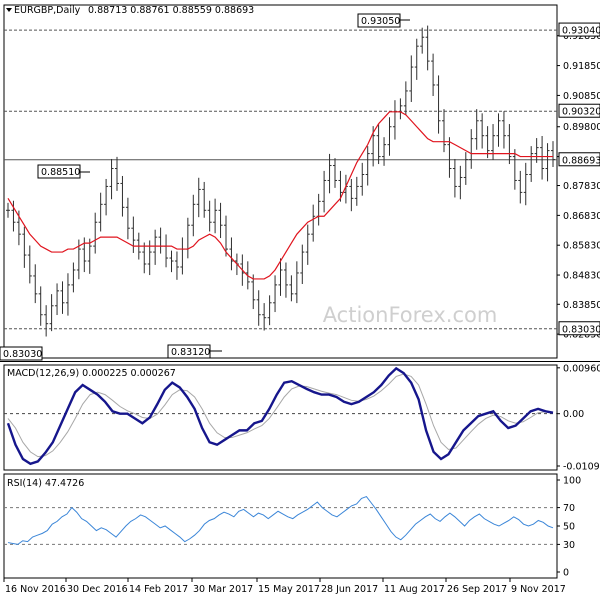 The height and width of the screenshot is (604, 600). What do you see at coordinates (171, 10) in the screenshot?
I see `ohlc-values: 0.88713 0.88761 0.88559 0.88693` at bounding box center [171, 10].